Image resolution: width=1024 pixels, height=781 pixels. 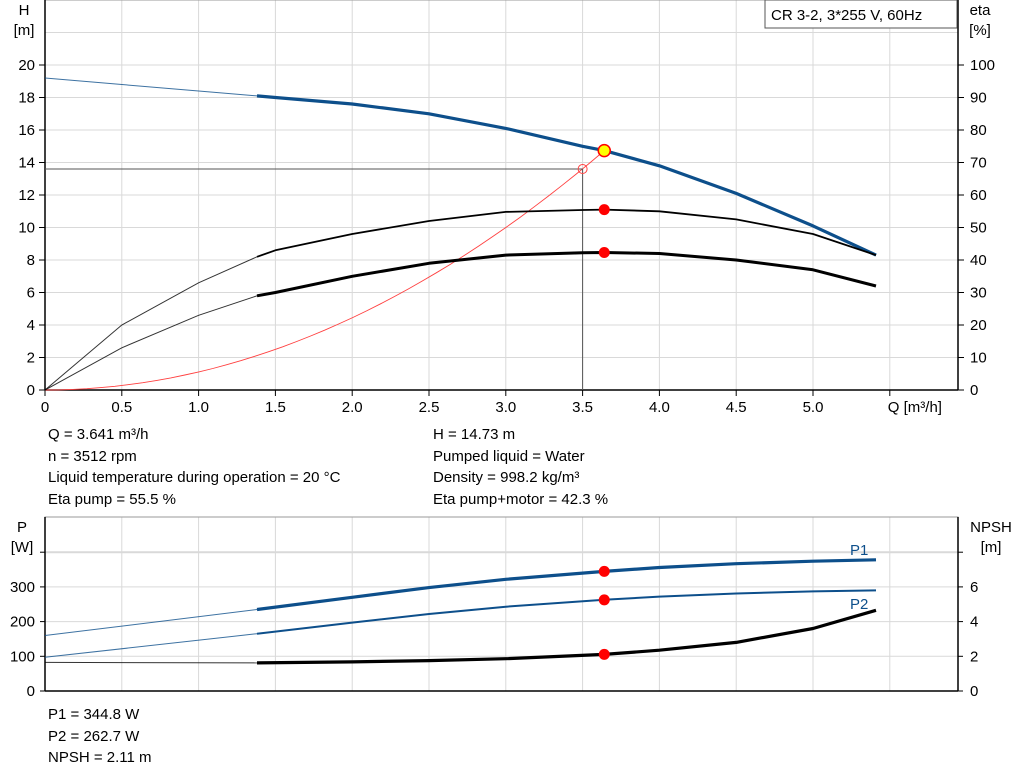 What do you see at coordinates (659, 407) in the screenshot?
I see `x-tick-label: 4.0` at bounding box center [659, 407].